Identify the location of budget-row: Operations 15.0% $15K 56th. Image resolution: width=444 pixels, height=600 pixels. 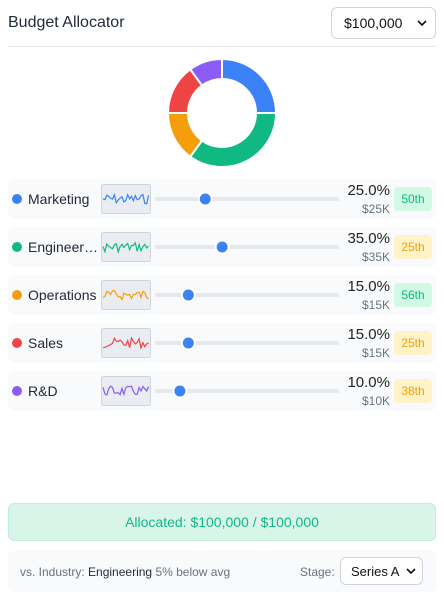
(222, 295).